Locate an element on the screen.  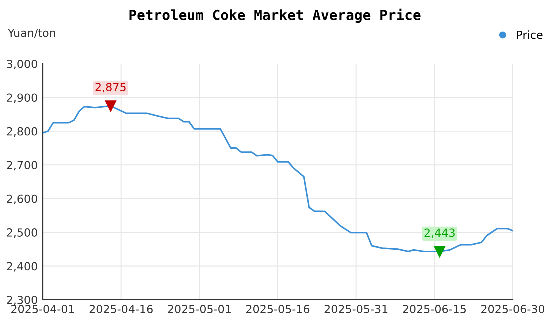
y-tick-label: 2,800 is located at coordinates (22, 132).